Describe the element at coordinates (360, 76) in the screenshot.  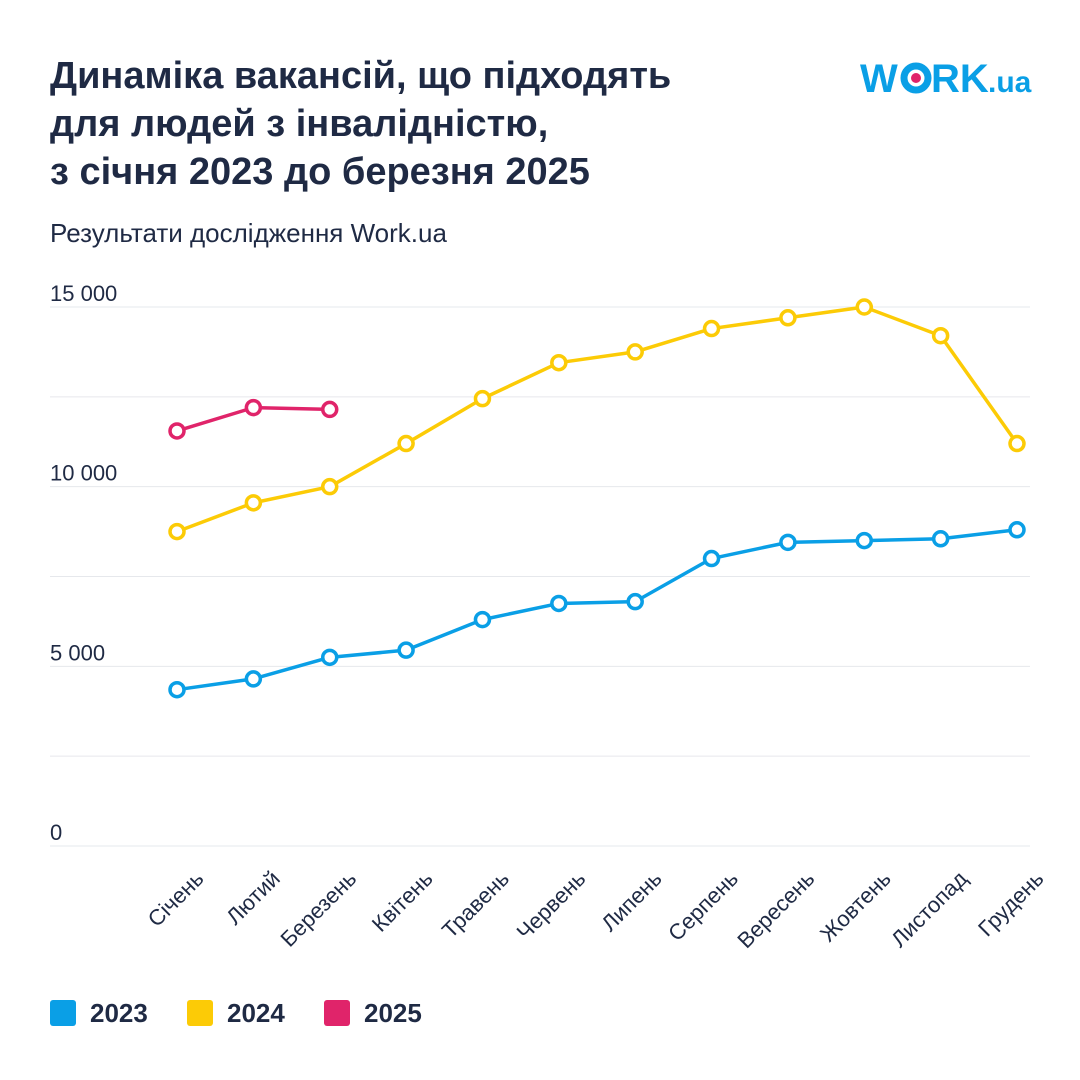
I see `chart-title: Динаміка вакансій, що підходять` at that location.